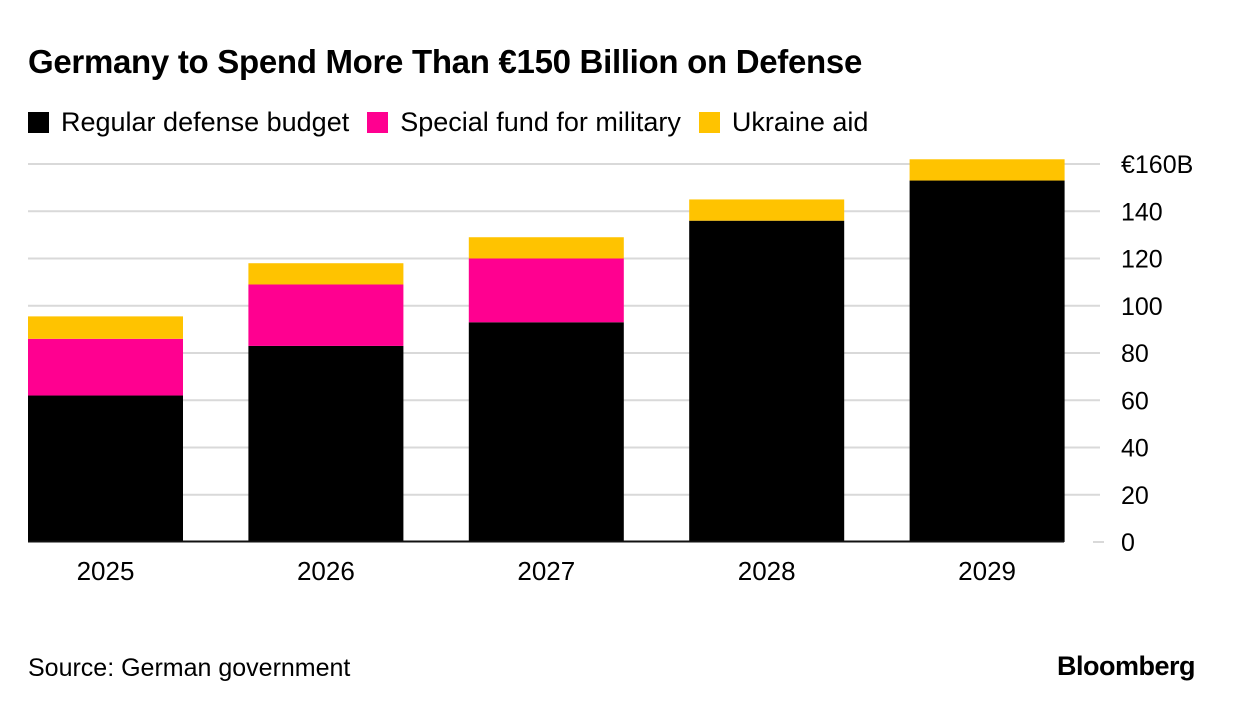 The height and width of the screenshot is (710, 1236). What do you see at coordinates (1135, 496) in the screenshot?
I see `y-tick-label: 20` at bounding box center [1135, 496].